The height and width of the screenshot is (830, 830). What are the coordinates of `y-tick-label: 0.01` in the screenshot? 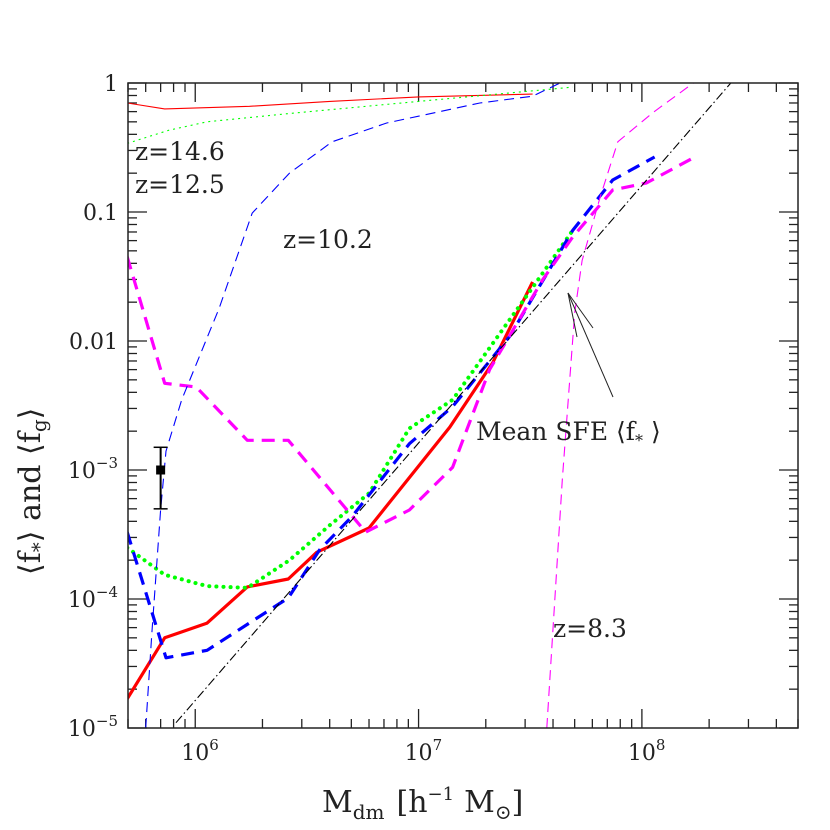 It's located at (93, 342).